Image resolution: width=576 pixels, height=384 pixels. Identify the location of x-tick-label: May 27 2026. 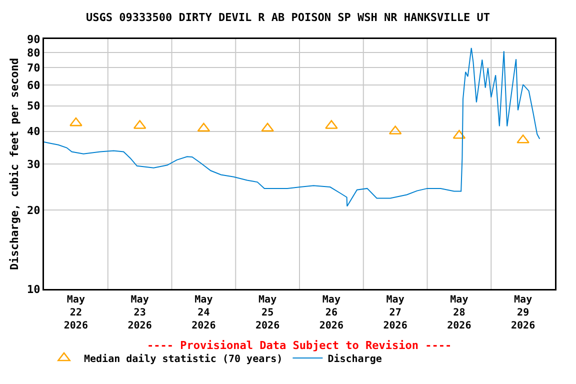
(395, 313).